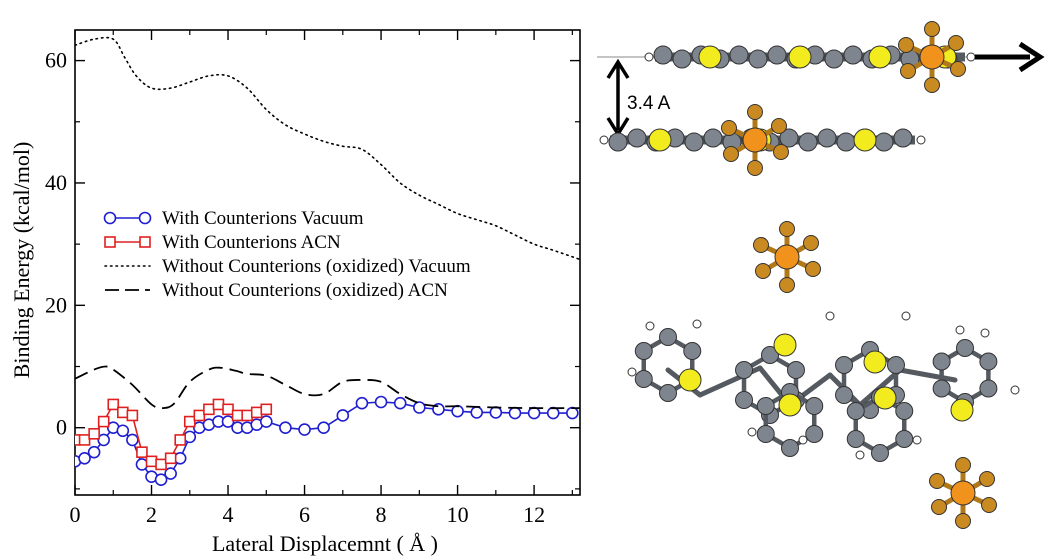 The width and height of the screenshot is (1045, 556). I want to click on x-tick-label: 12, so click(534, 514).